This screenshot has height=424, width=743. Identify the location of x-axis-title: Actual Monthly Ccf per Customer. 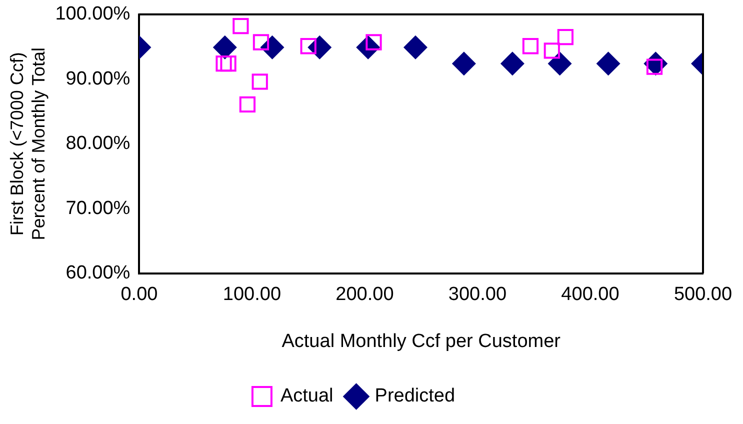
(422, 341).